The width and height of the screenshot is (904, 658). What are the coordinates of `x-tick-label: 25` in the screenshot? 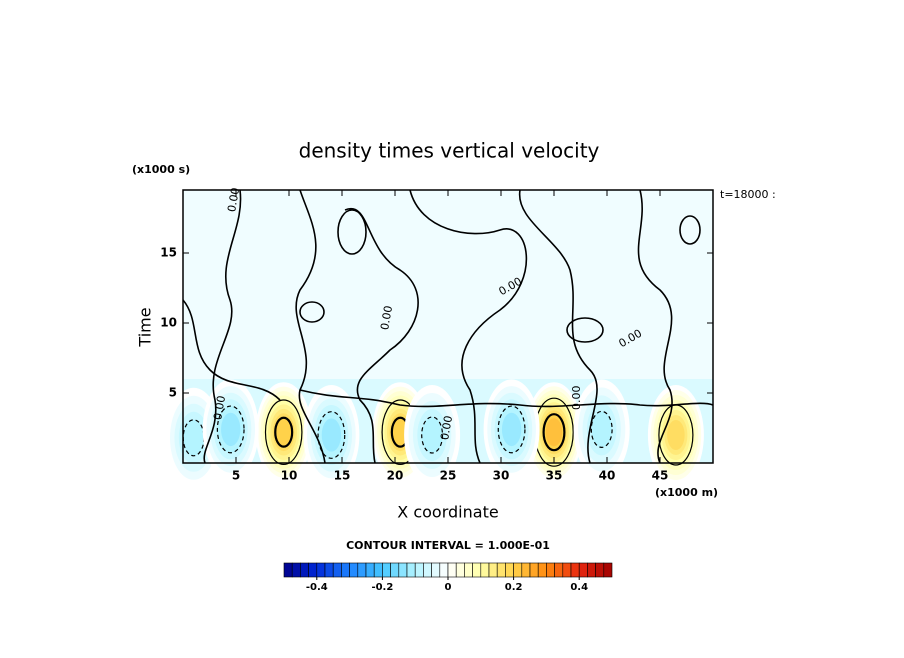 It's located at (448, 476).